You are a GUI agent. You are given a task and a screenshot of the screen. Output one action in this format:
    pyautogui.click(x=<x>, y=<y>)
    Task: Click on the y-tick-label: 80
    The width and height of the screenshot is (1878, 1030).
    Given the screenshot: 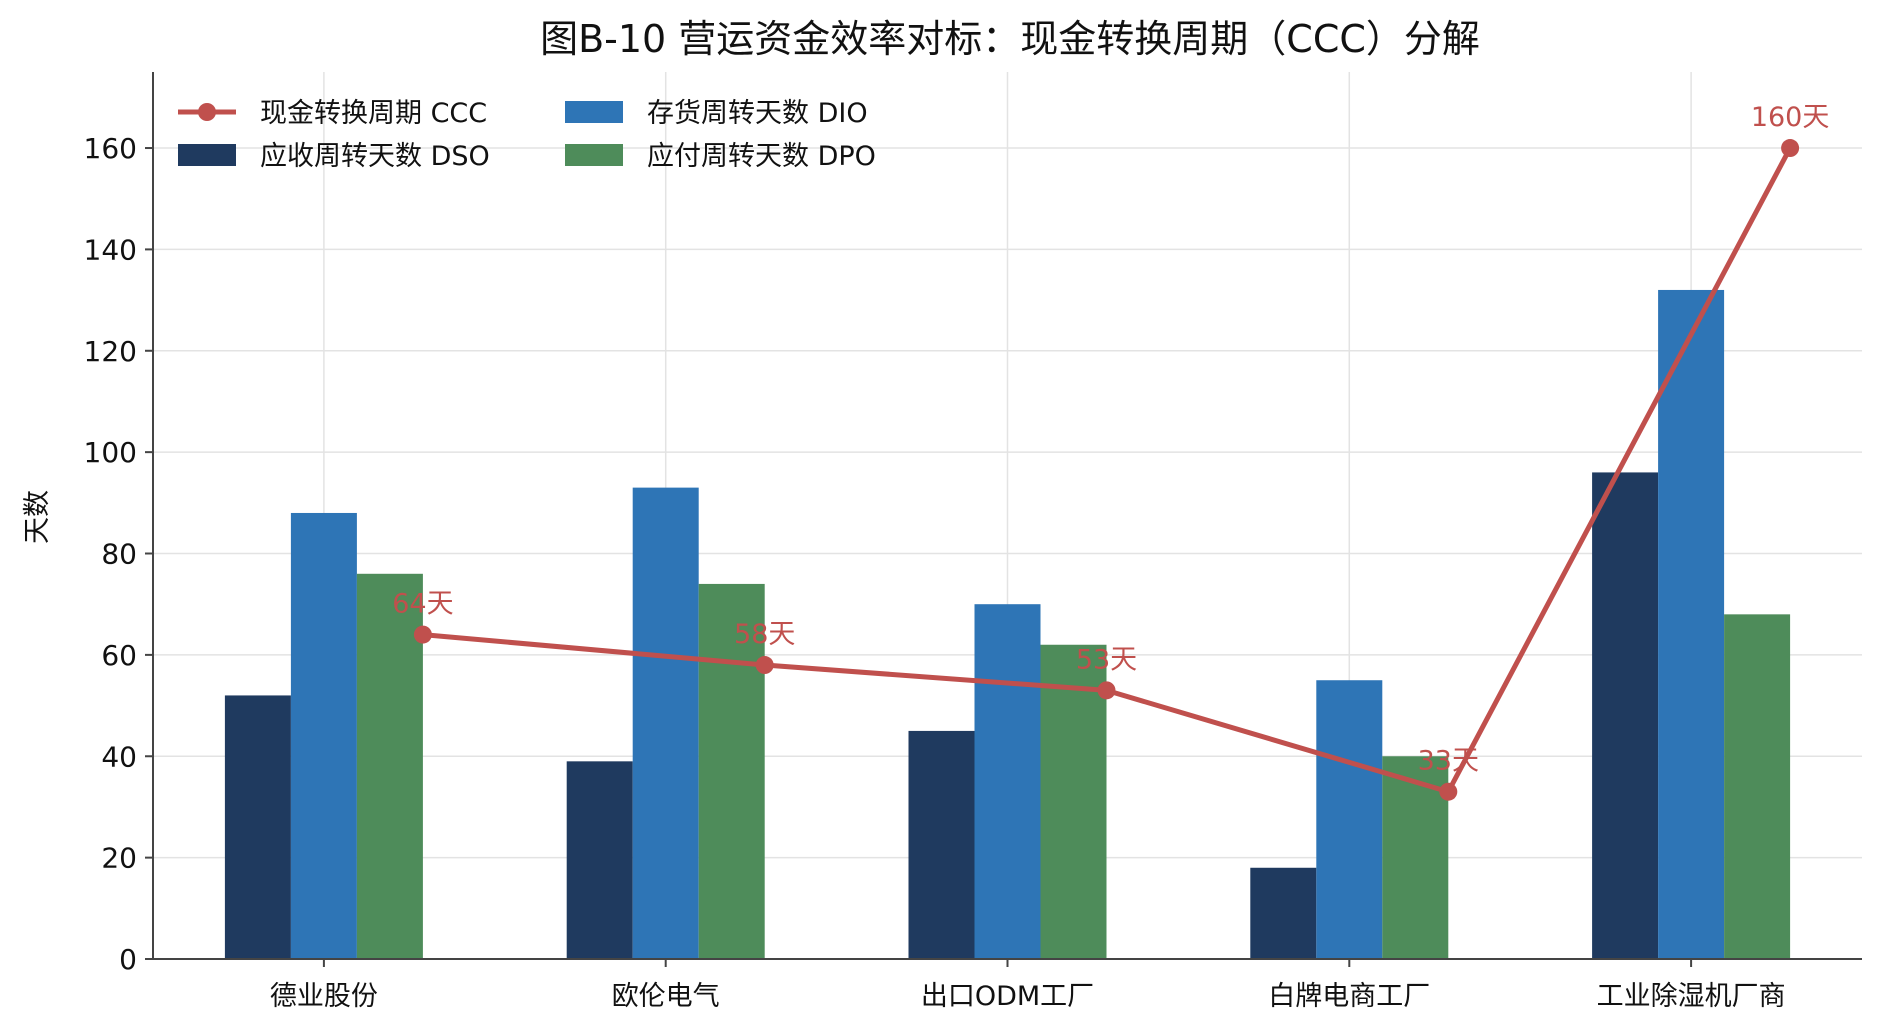 What is the action you would take?
    pyautogui.click(x=119, y=554)
    